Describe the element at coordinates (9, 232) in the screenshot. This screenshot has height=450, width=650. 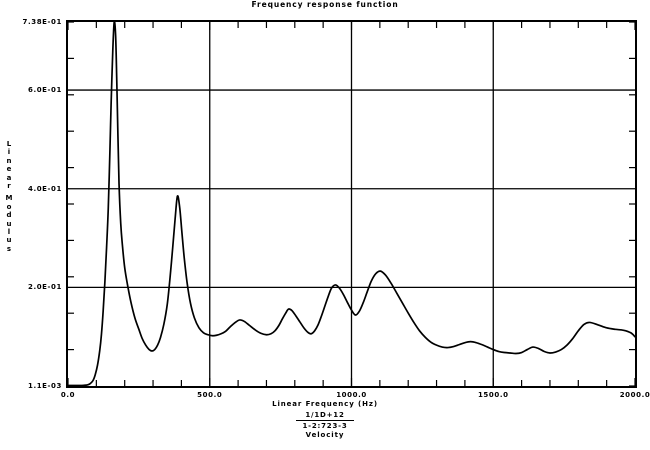
I see `y-axis-title-char: l` at that location.